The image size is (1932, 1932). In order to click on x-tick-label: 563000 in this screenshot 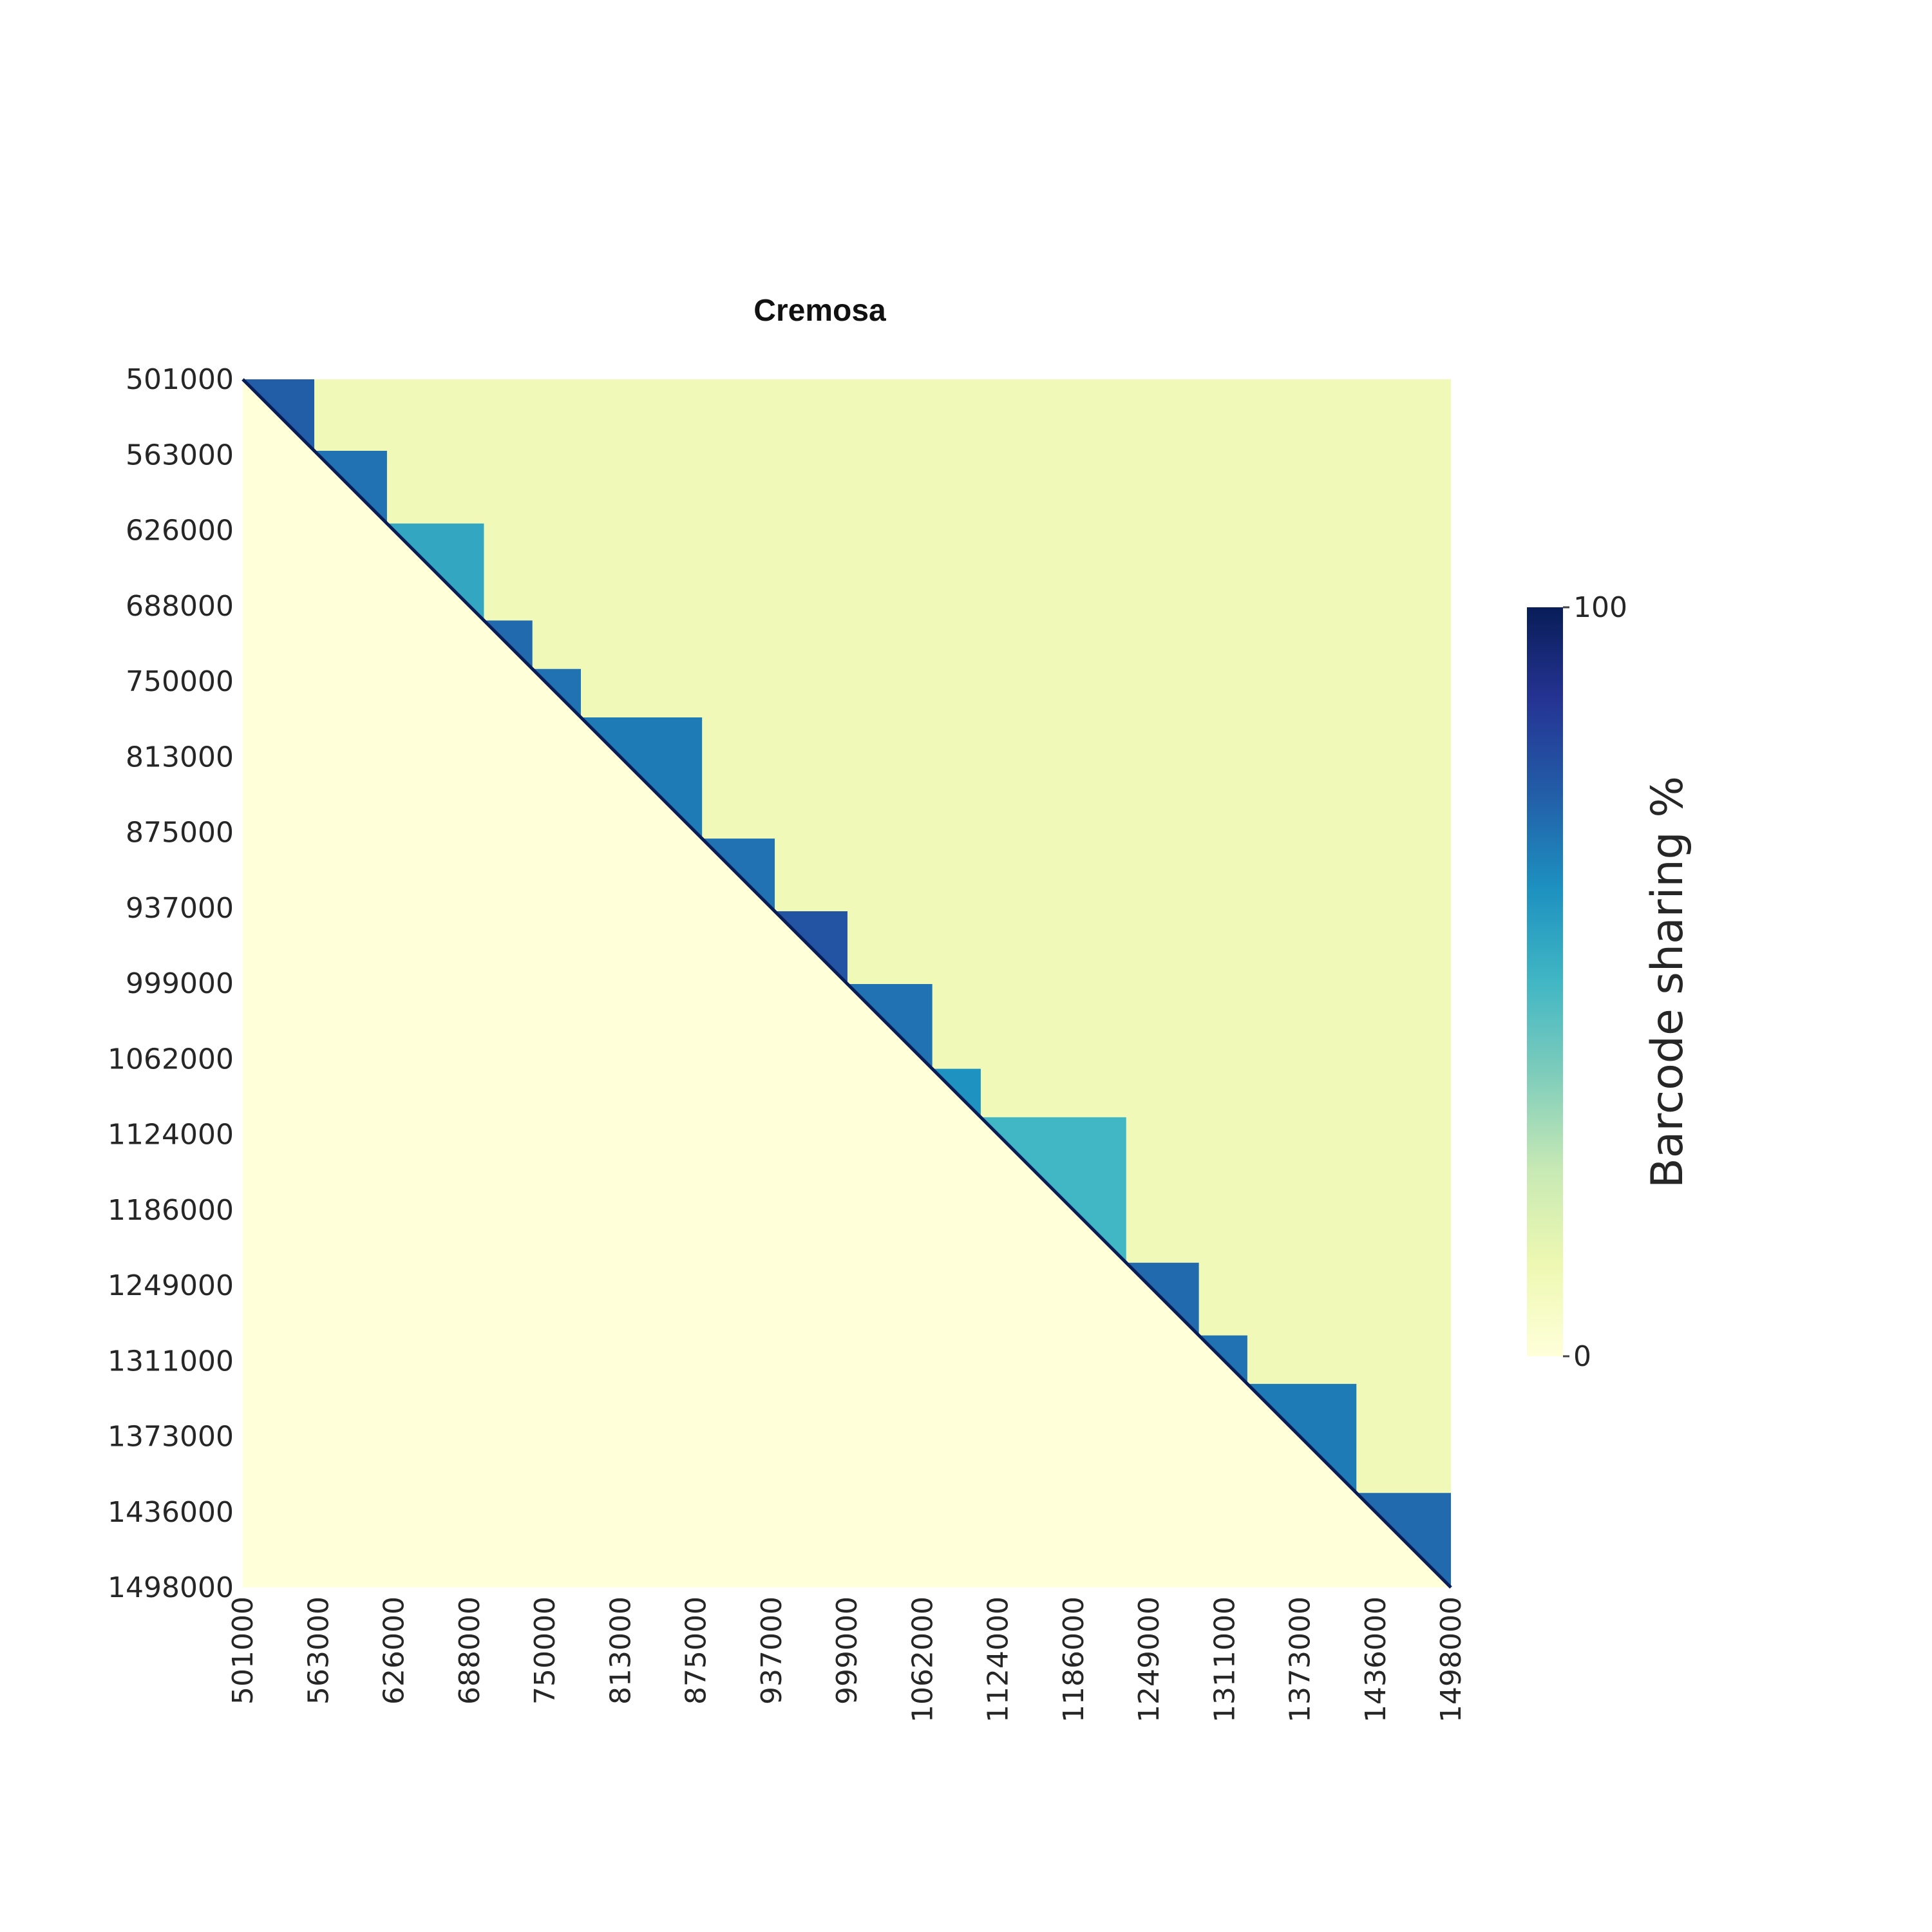, I will do `click(318, 1651)`.